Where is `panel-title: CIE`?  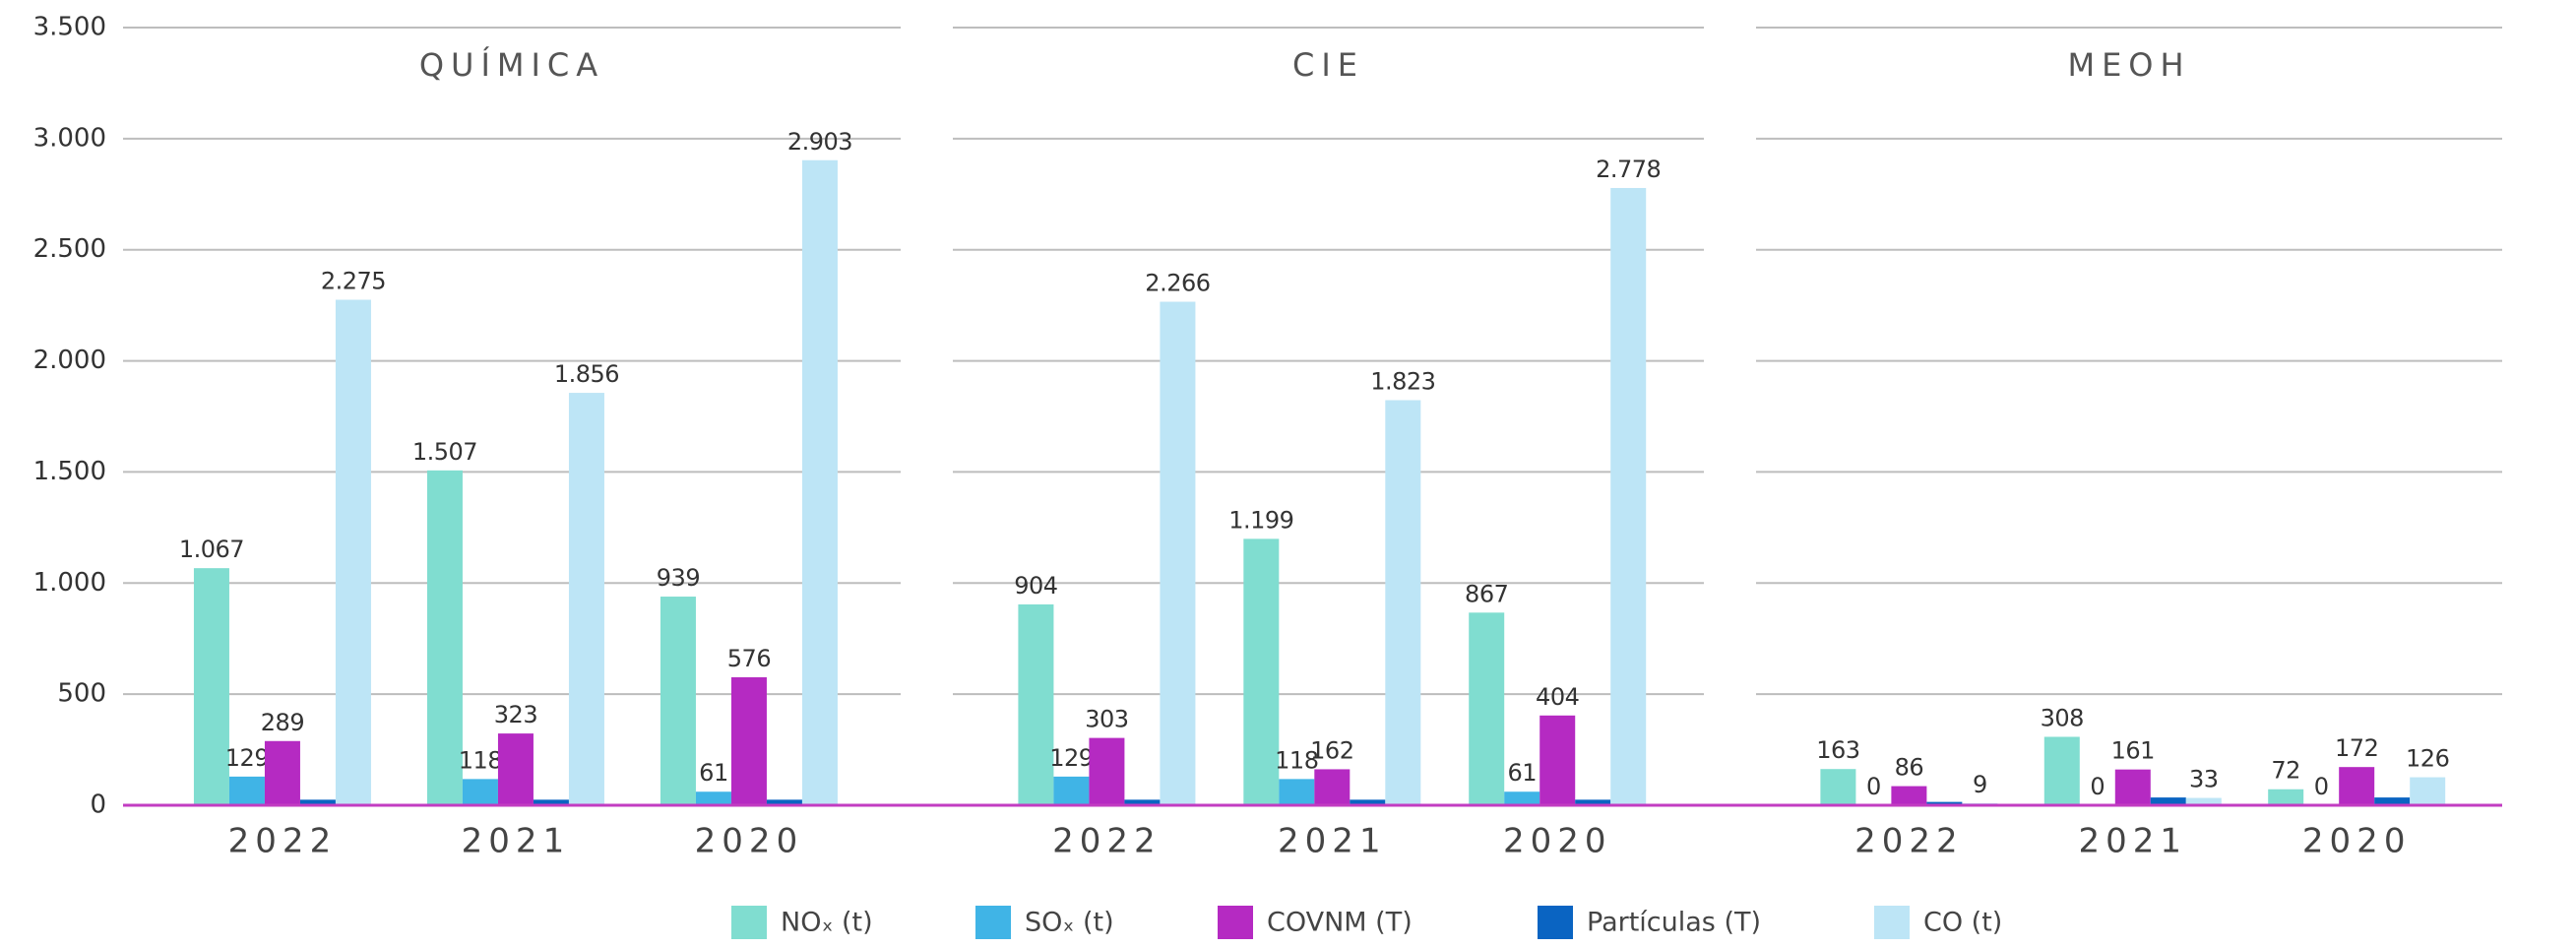 panel-title: CIE is located at coordinates (1328, 65).